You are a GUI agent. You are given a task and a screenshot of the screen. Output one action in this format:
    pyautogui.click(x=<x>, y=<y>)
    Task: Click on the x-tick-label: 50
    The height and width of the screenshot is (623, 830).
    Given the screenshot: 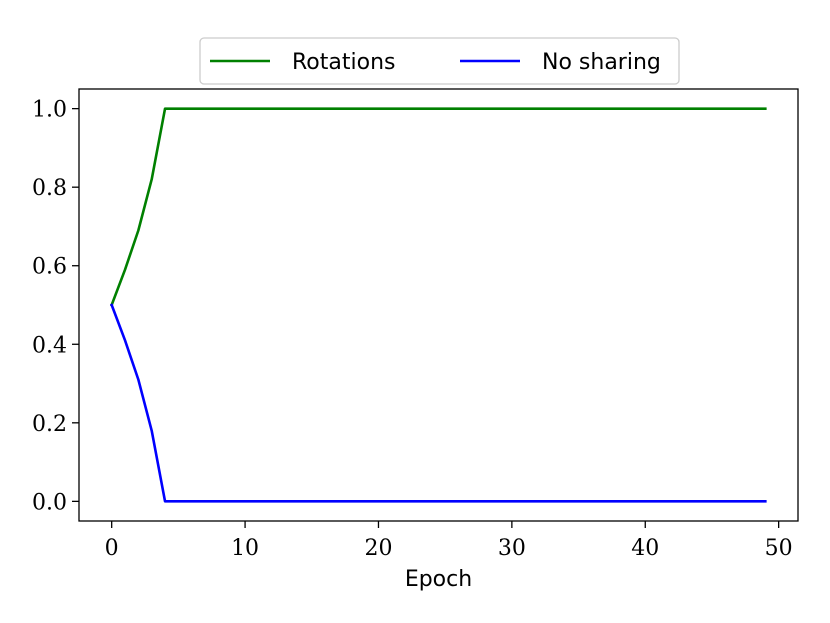 What is the action you would take?
    pyautogui.click(x=779, y=548)
    